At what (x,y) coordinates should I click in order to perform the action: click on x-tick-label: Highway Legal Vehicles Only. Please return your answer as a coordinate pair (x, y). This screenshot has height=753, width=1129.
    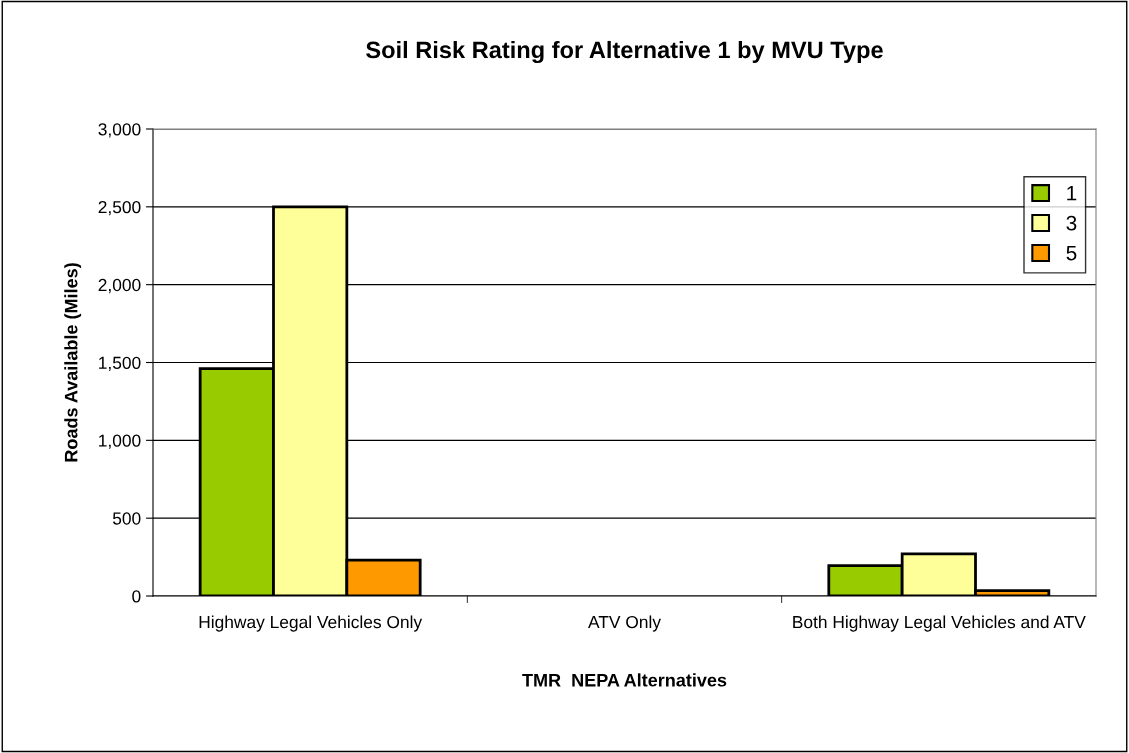
    Looking at the image, I should click on (311, 623).